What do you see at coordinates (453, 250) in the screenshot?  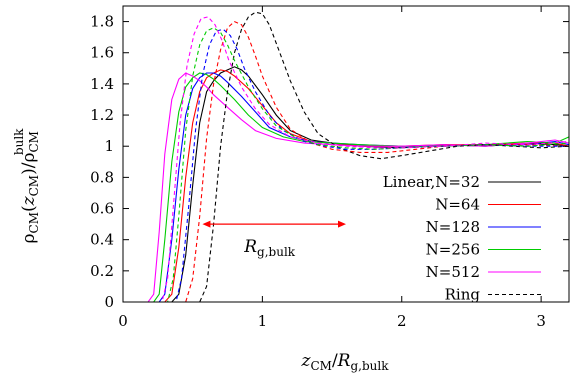 I see `legend-label: N=256` at bounding box center [453, 250].